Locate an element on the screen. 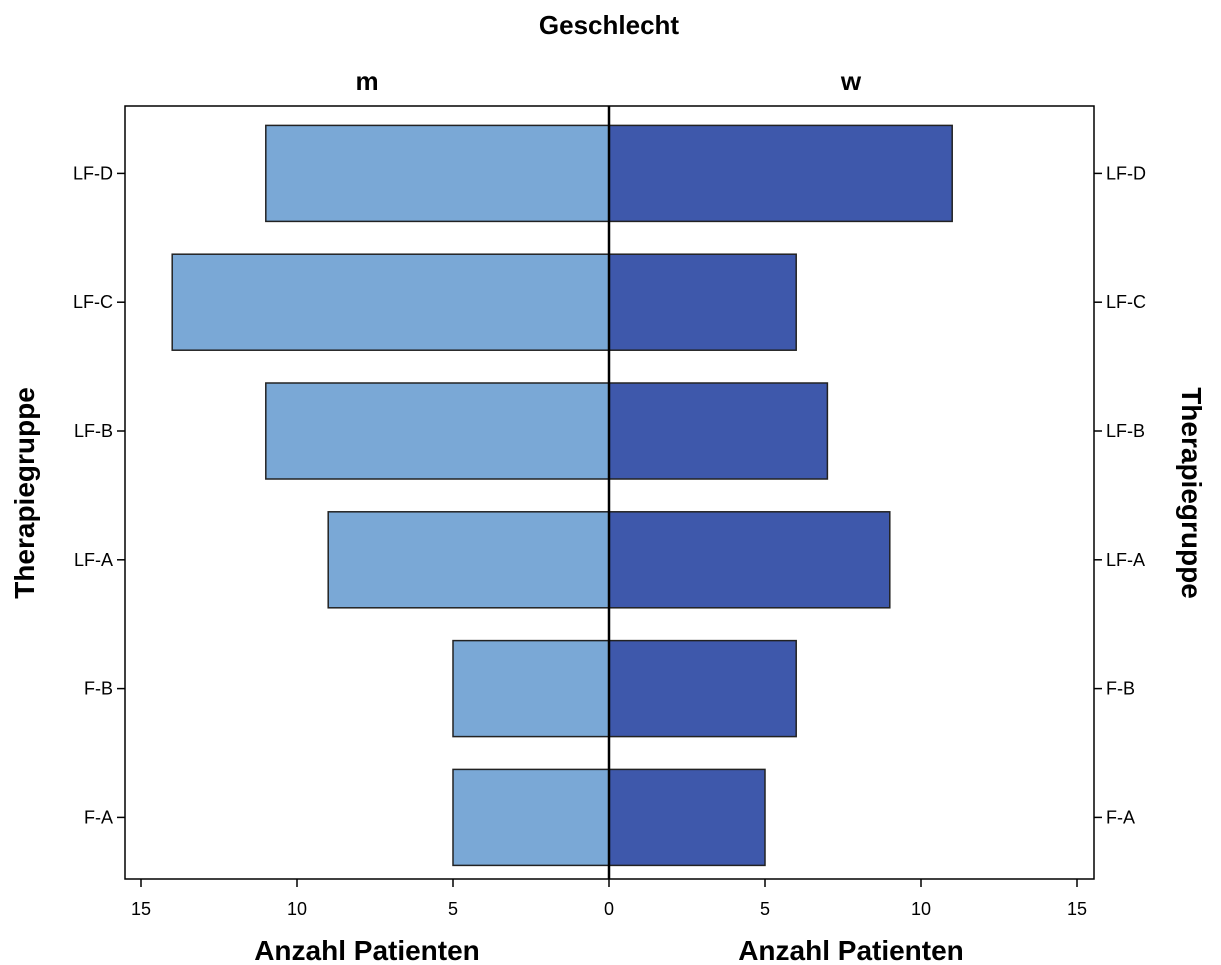 This screenshot has height=965, width=1221. x-tick-label-right-15: 15 is located at coordinates (1077, 909).